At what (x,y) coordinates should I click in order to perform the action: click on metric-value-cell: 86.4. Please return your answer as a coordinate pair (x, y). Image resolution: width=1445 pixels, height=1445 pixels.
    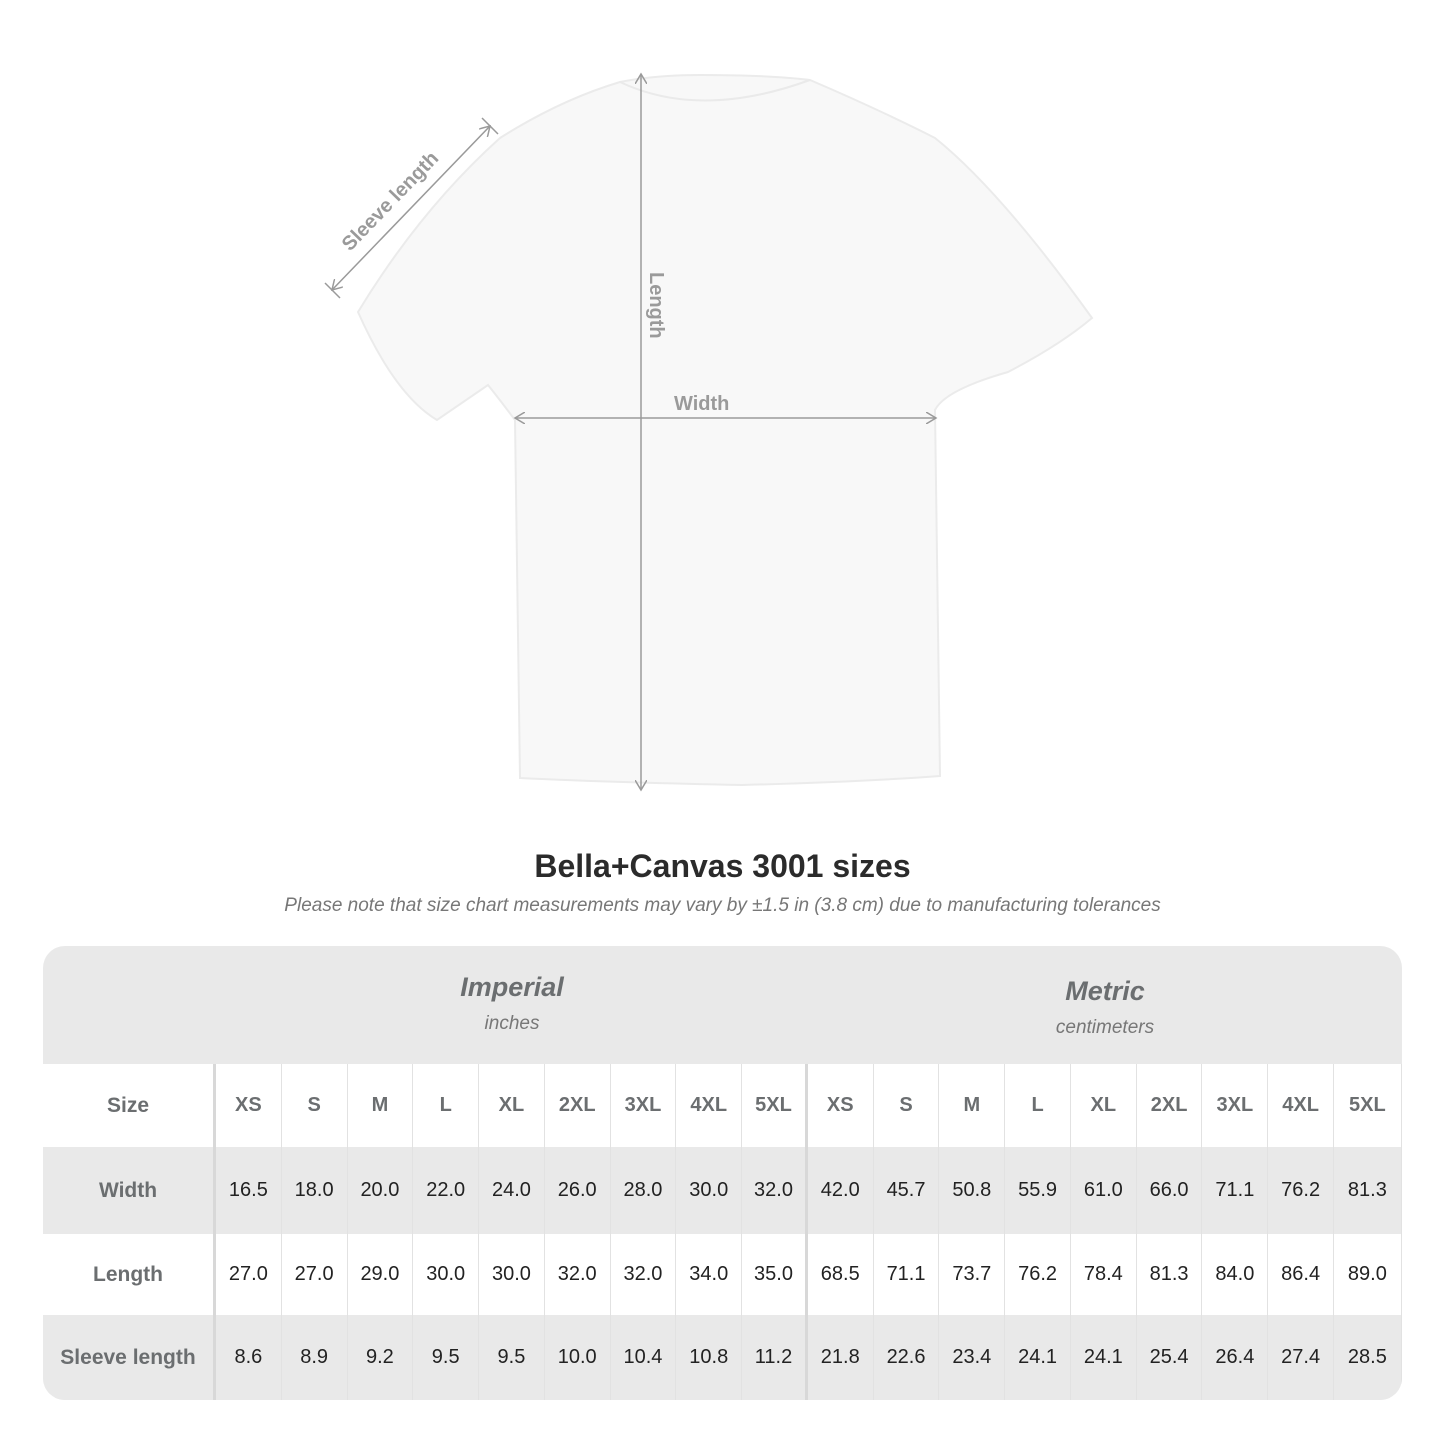
    Looking at the image, I should click on (1301, 1274).